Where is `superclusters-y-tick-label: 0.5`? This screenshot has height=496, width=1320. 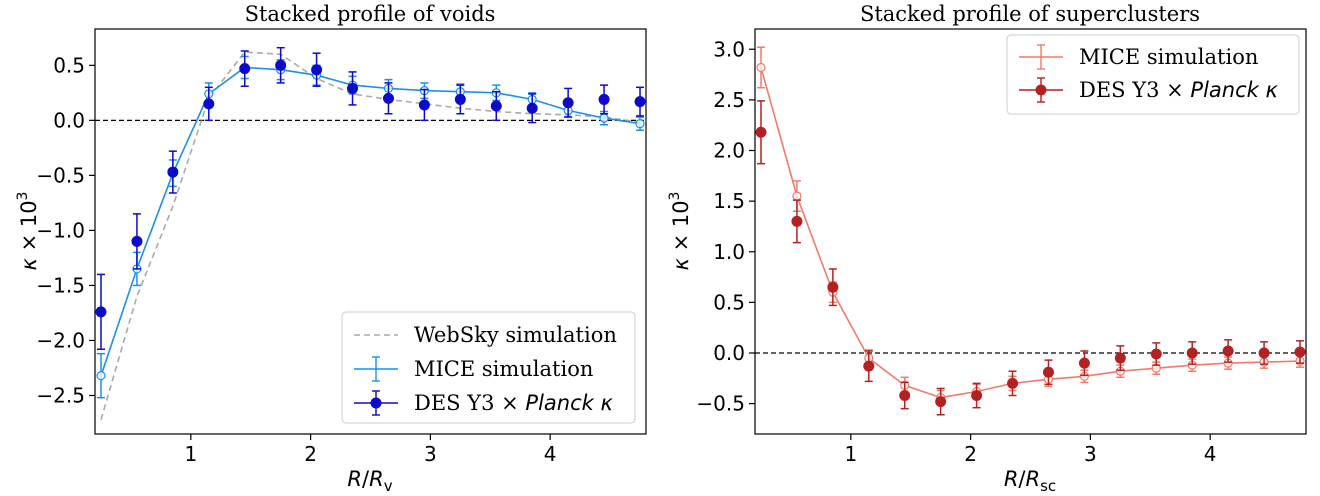 superclusters-y-tick-label: 0.5 is located at coordinates (729, 302).